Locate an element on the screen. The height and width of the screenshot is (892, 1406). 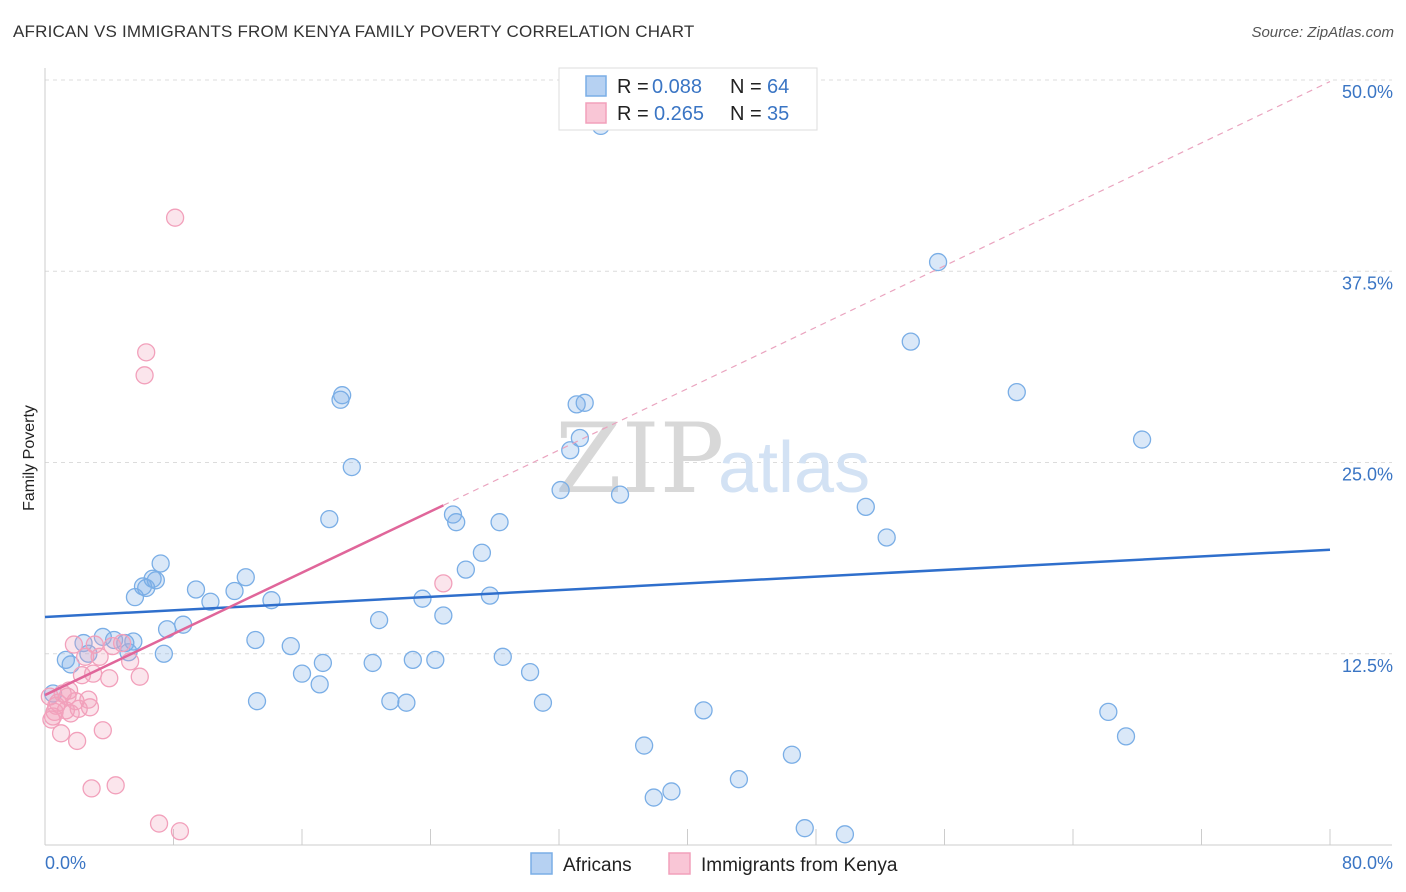
legend-n-label-2: N = is located at coordinates (746, 114).